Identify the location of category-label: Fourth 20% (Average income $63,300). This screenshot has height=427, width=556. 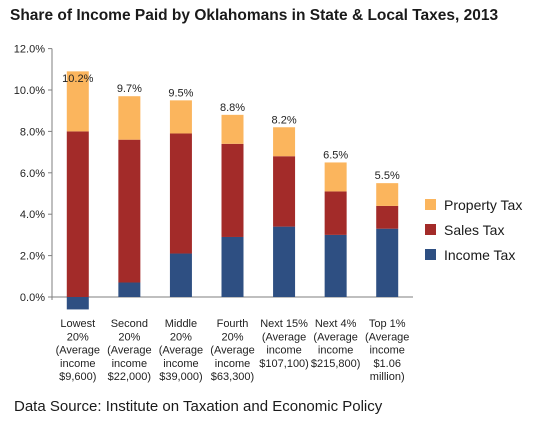
(232, 350).